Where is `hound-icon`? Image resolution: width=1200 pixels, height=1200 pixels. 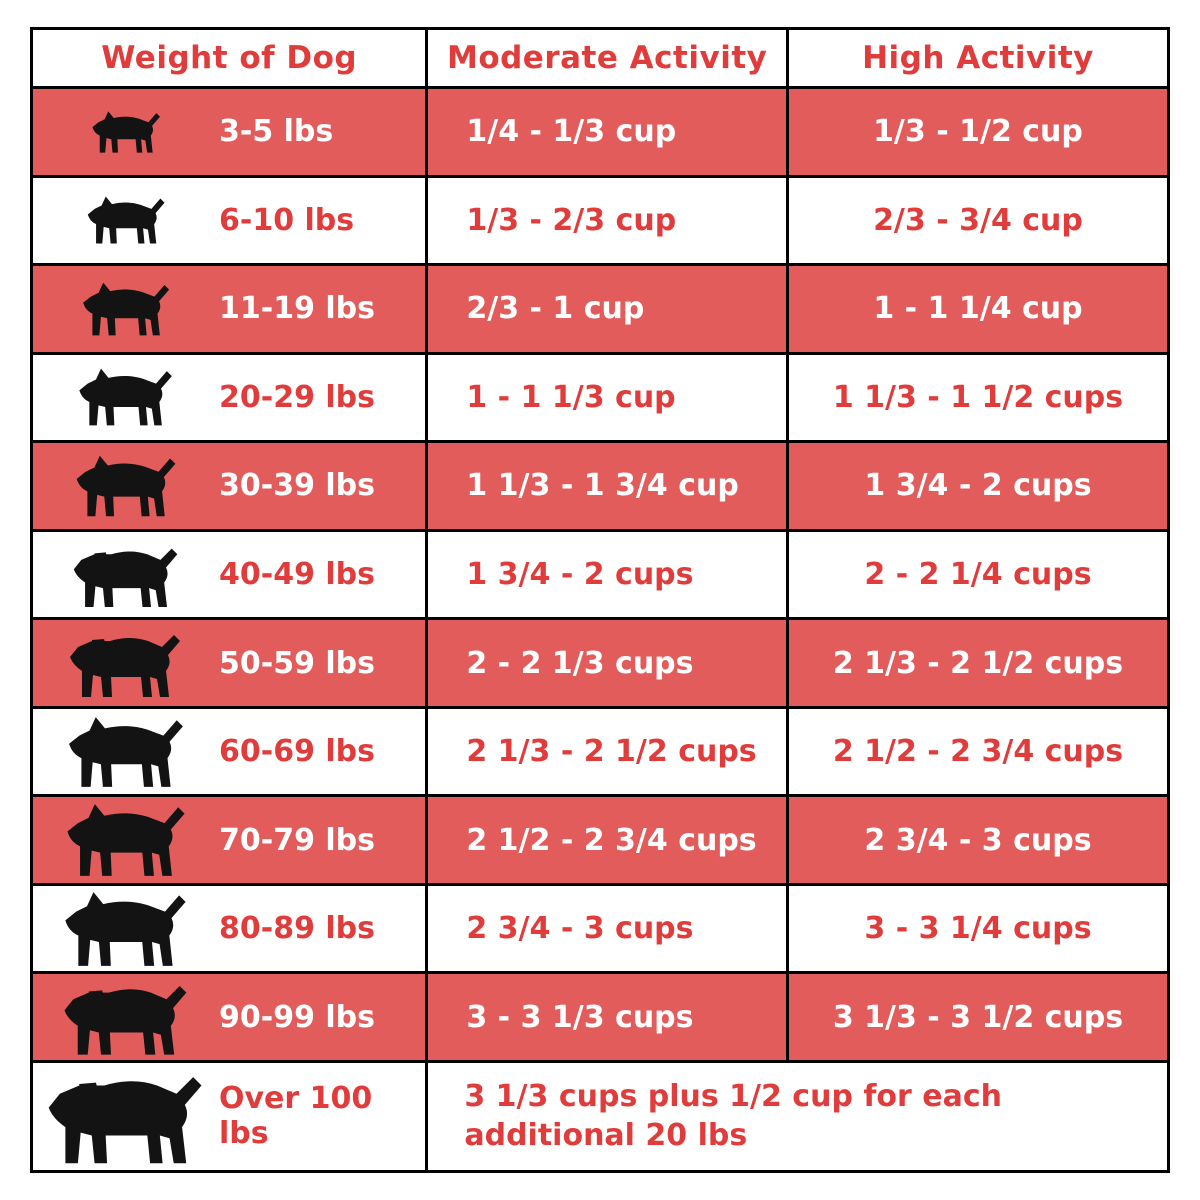 hound-icon is located at coordinates (126, 575).